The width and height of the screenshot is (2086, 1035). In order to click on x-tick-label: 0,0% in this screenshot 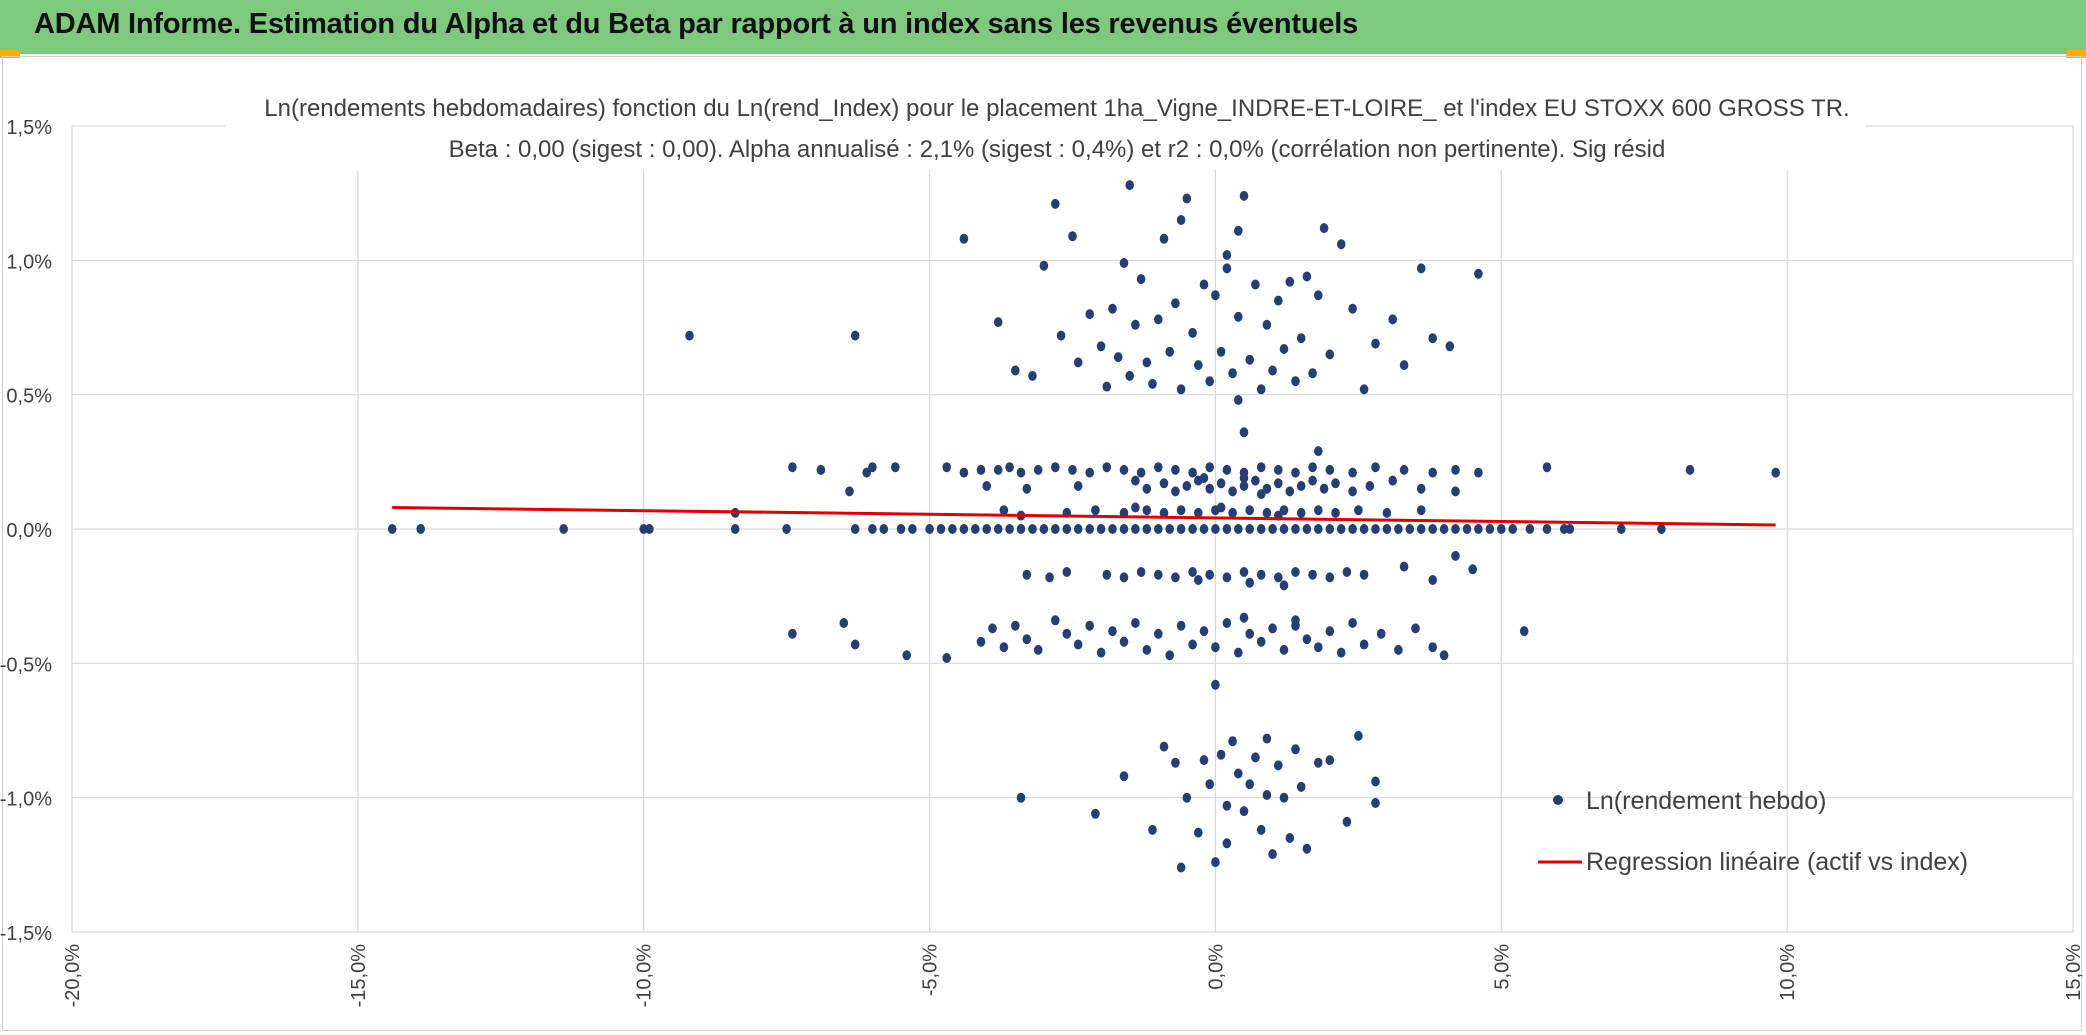, I will do `click(1216, 967)`.